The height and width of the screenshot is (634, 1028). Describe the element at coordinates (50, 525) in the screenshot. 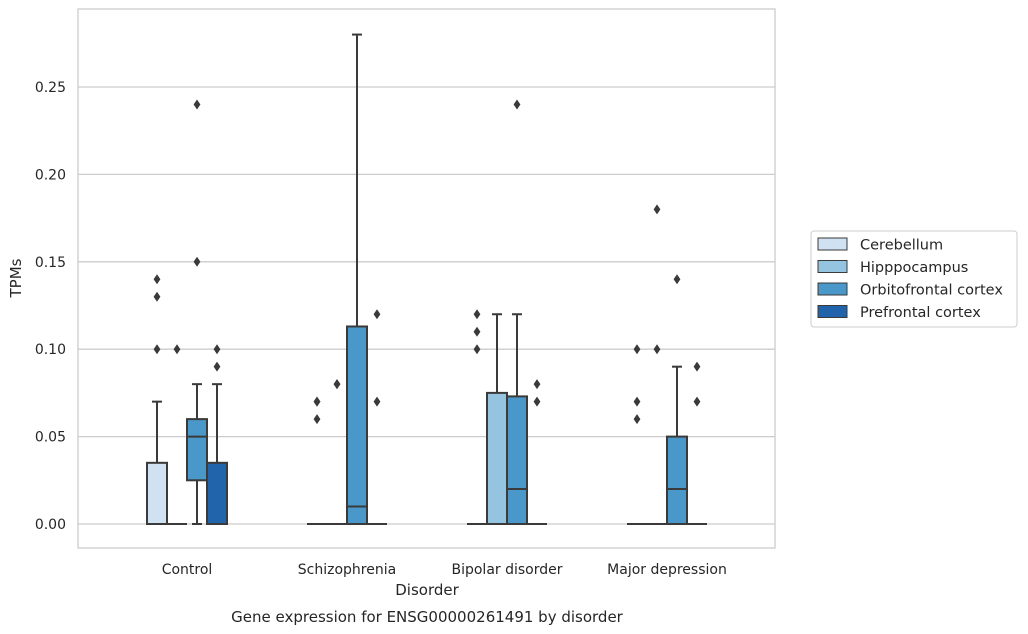

I see `y-tick-label: 0.00` at that location.